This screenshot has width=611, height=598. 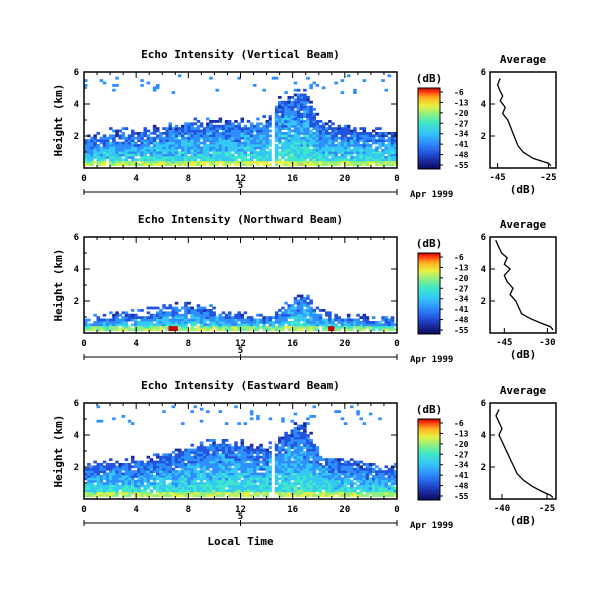 What do you see at coordinates (240, 541) in the screenshot?
I see `x-axis-label: Local Time` at bounding box center [240, 541].